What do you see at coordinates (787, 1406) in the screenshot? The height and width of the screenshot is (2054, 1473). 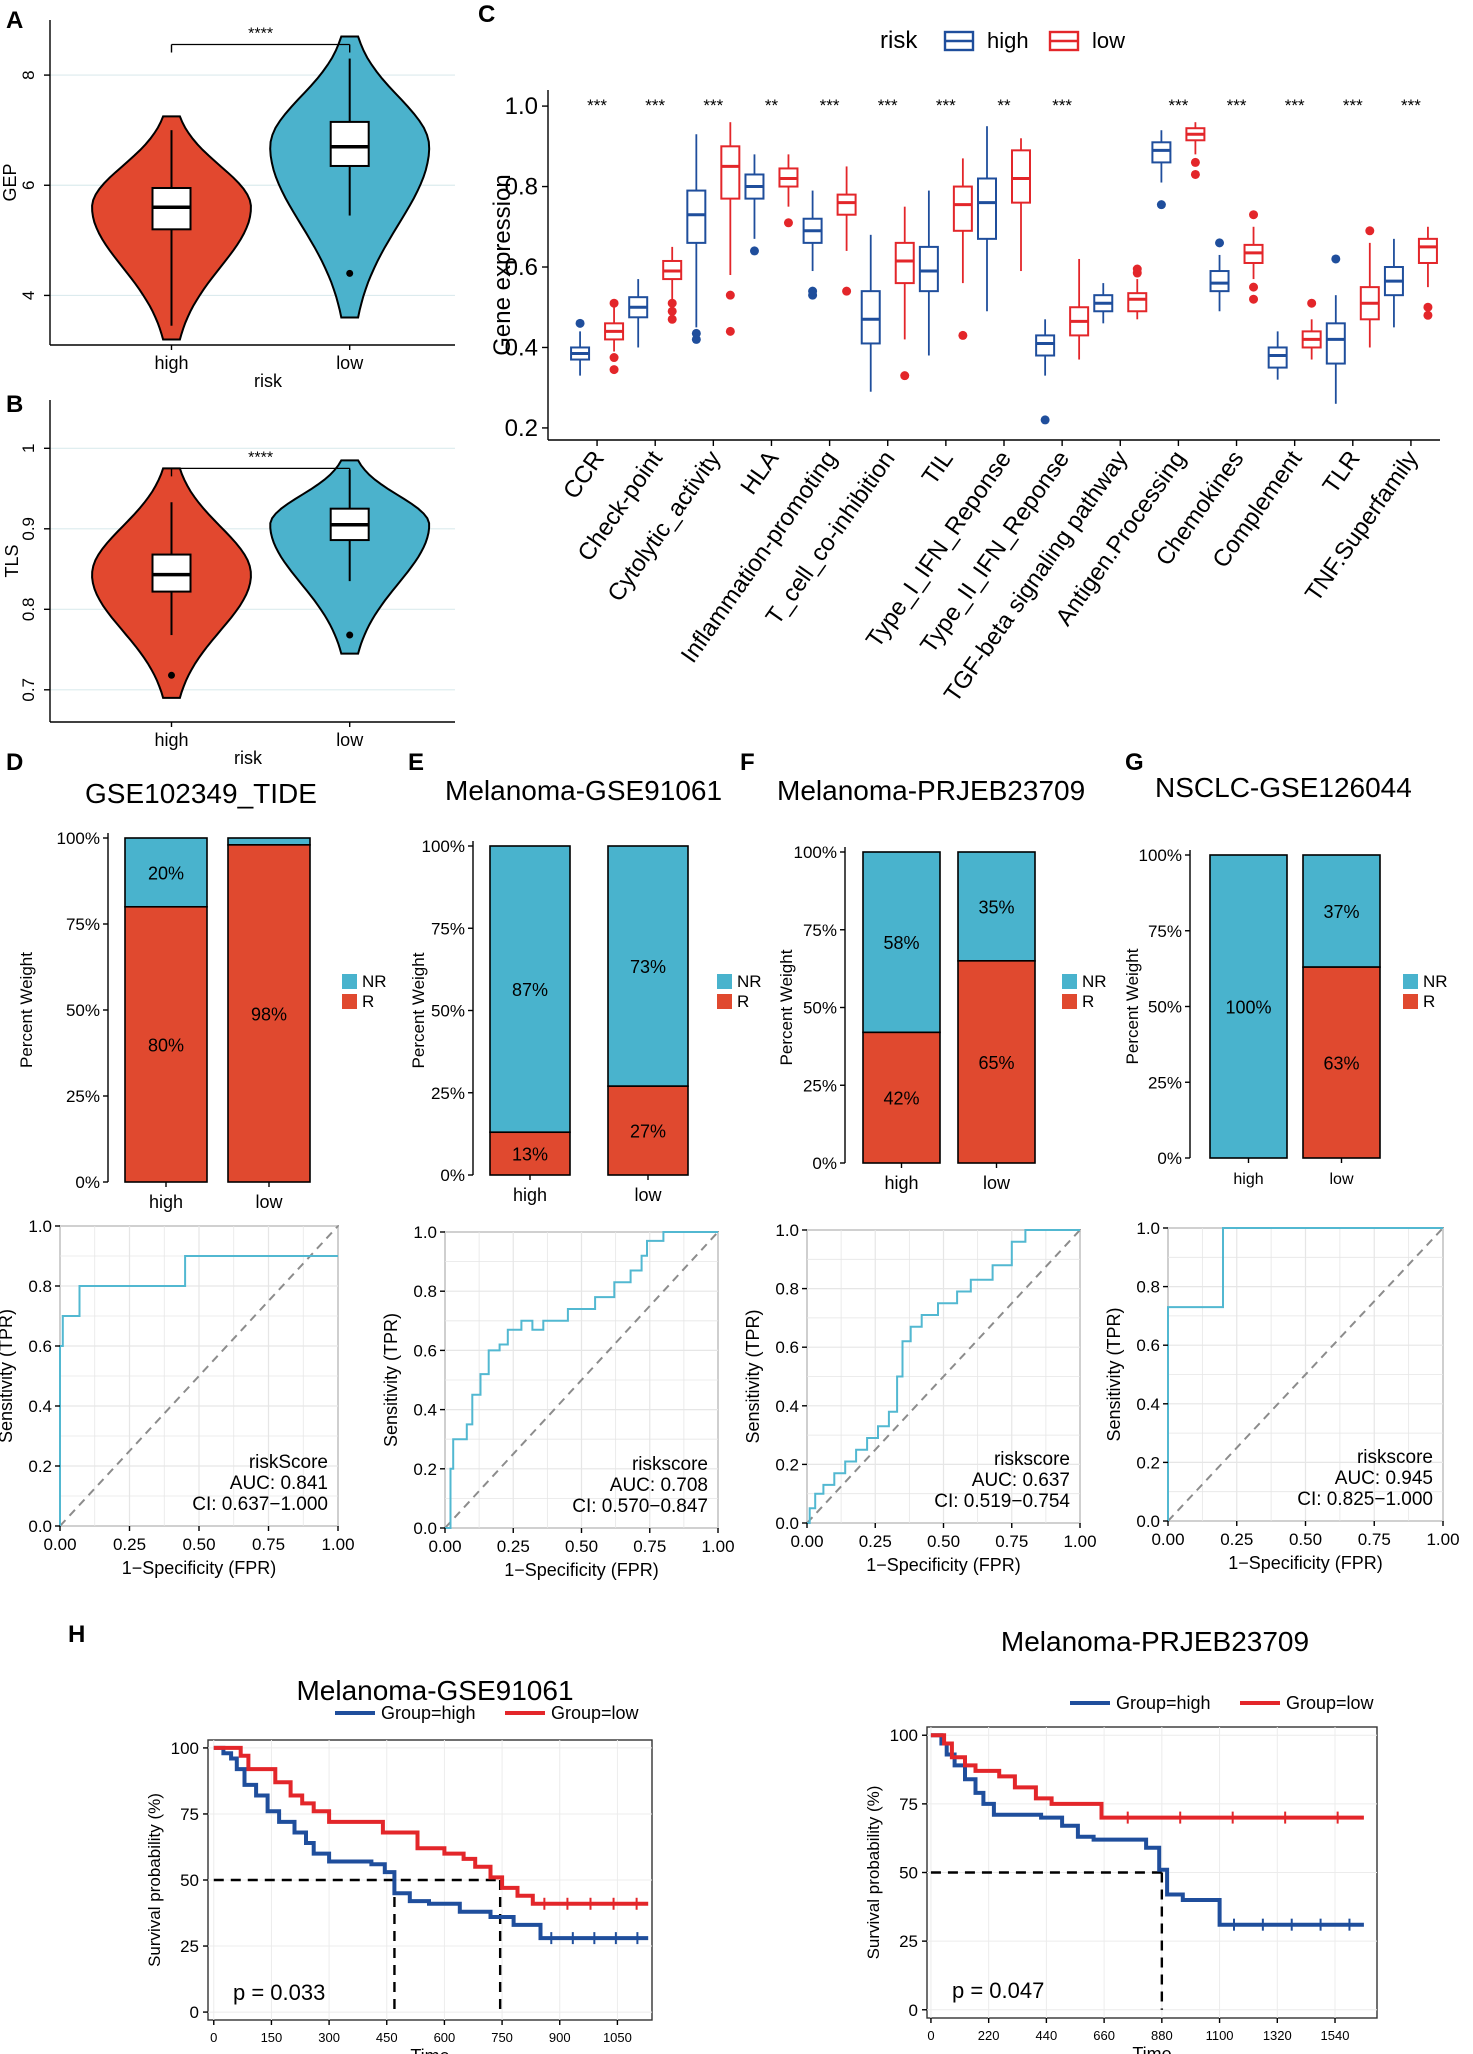 I see `y-tick-label: 0.4` at bounding box center [787, 1406].